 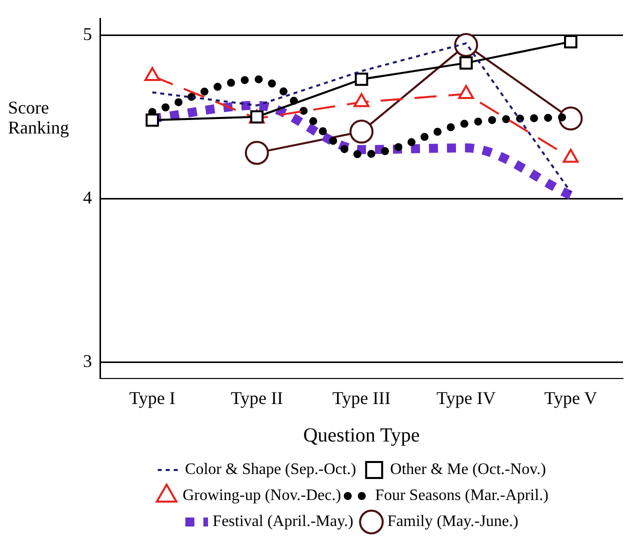 I want to click on legend-label: Family (May.-June.), so click(x=452, y=521).